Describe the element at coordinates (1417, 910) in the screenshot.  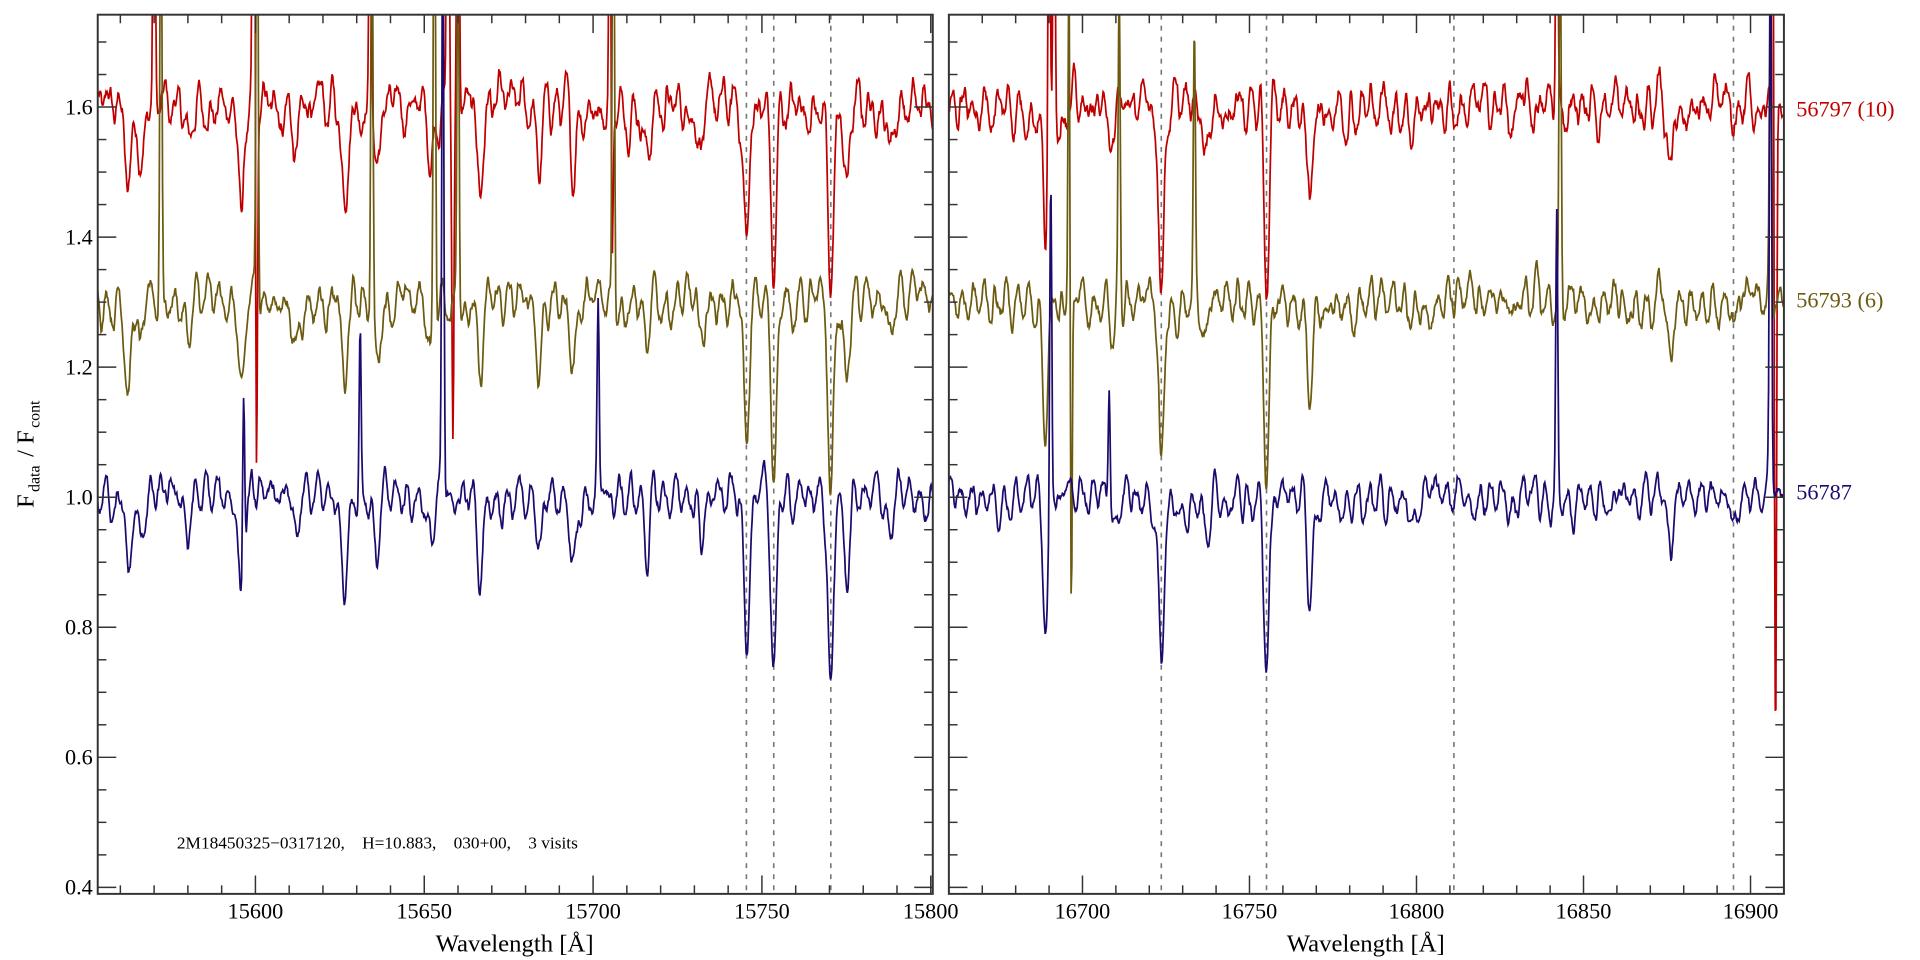
I see `x-tick-label: 16800` at that location.